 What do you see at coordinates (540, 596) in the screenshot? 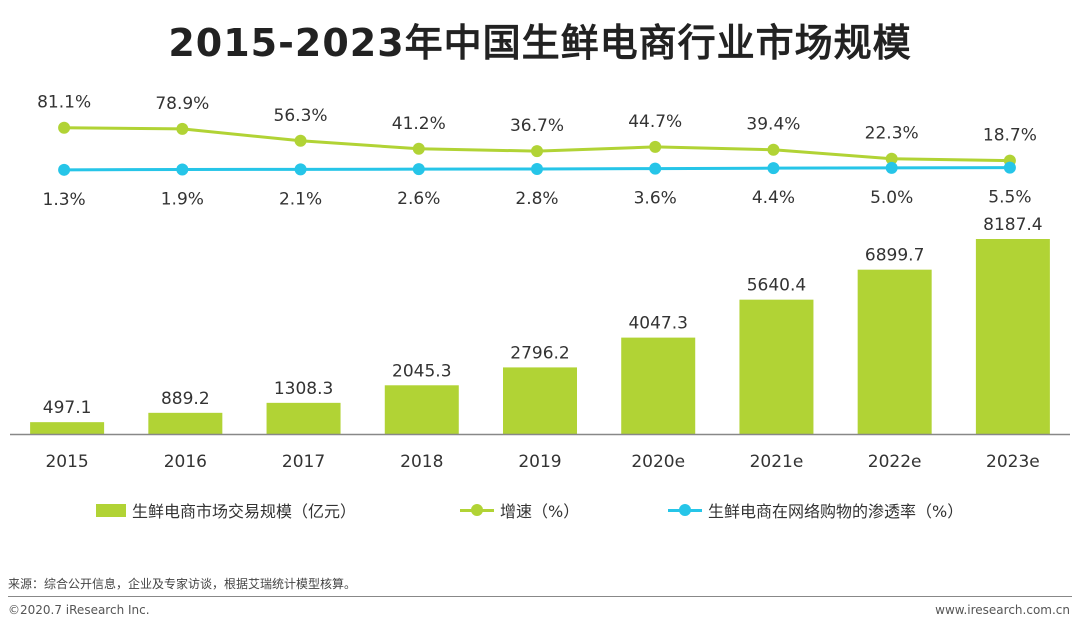
I see `footer-divider` at bounding box center [540, 596].